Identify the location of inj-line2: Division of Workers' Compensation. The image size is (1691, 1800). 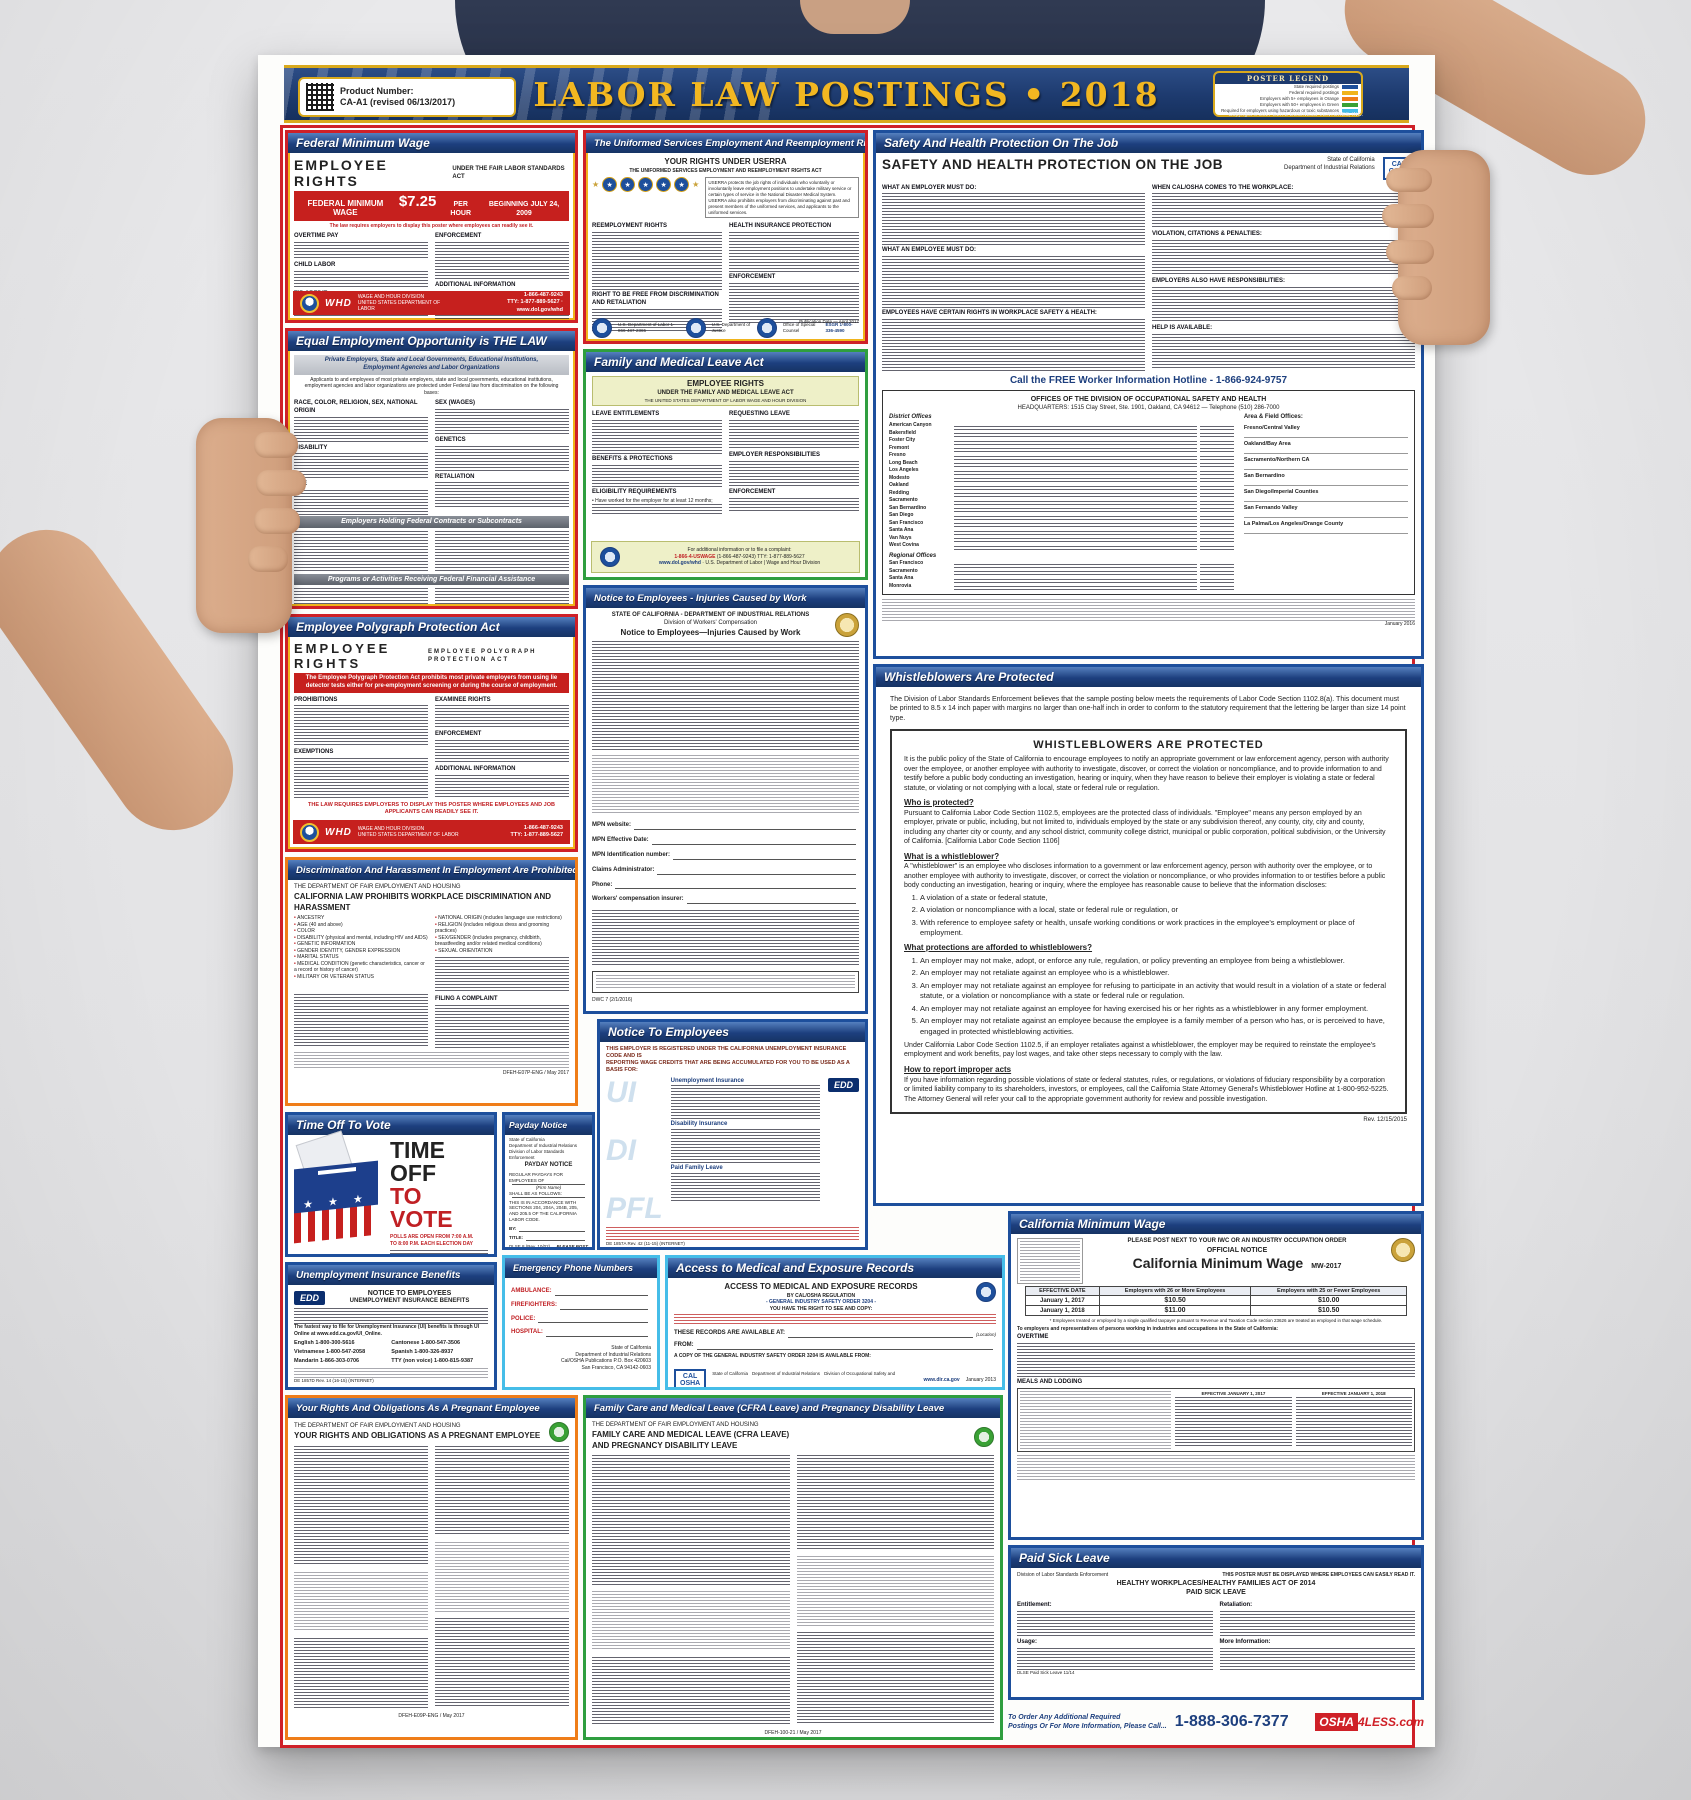
(710, 622).